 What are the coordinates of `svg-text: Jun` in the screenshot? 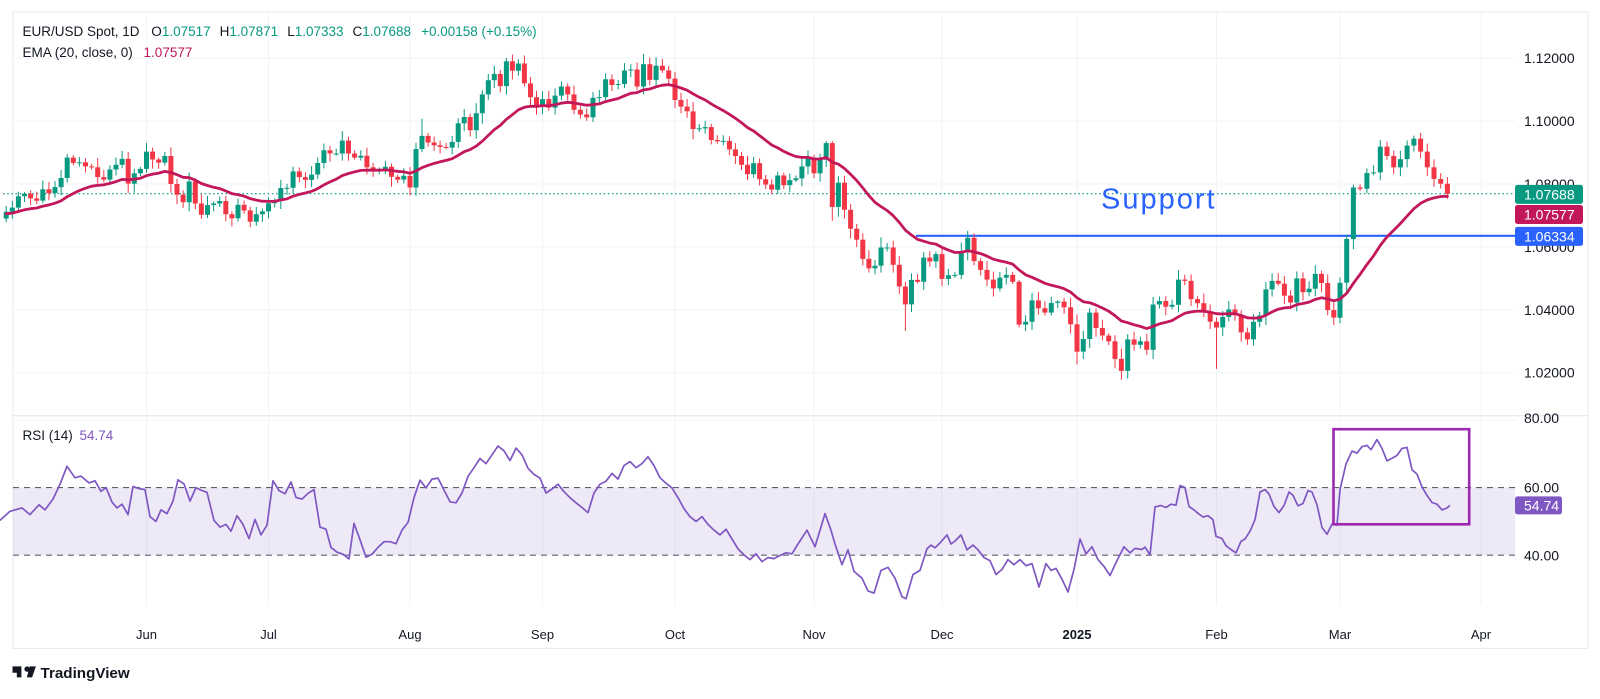 It's located at (146, 634).